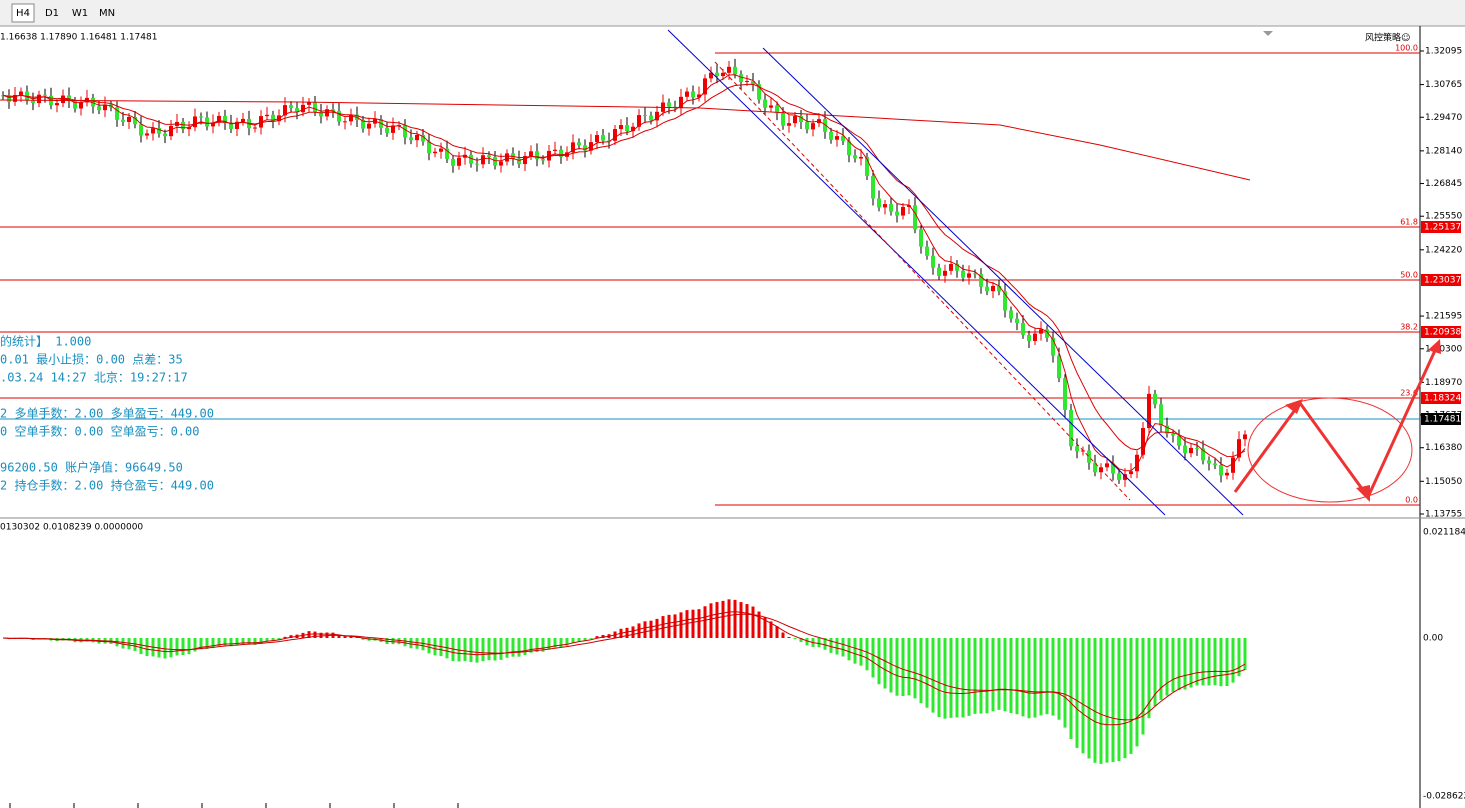 The image size is (1465, 808). What do you see at coordinates (107, 413) in the screenshot?
I see `info-line: 2 多单手数：2.00 多单盈亏：449.00` at bounding box center [107, 413].